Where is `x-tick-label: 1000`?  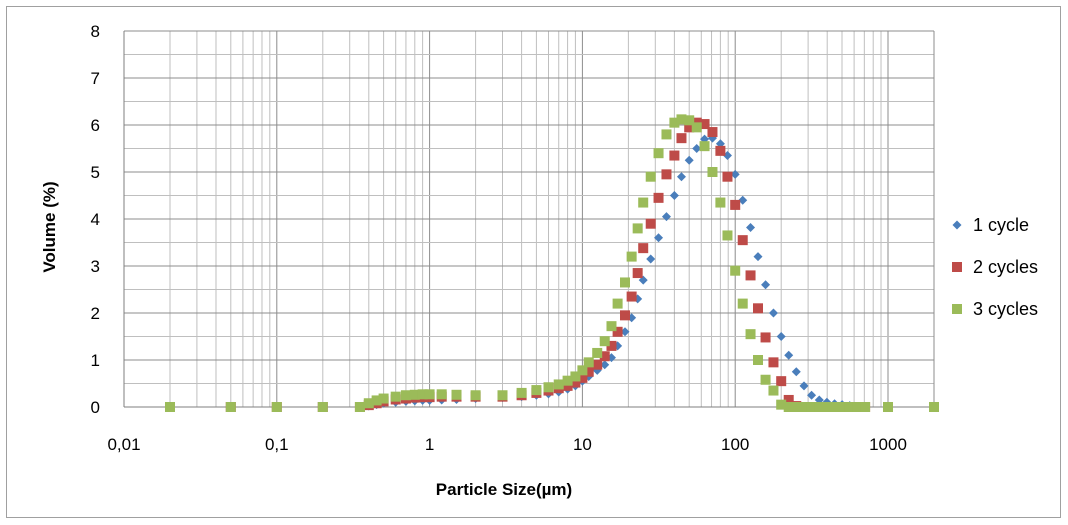
x-tick-label: 1000 is located at coordinates (888, 444).